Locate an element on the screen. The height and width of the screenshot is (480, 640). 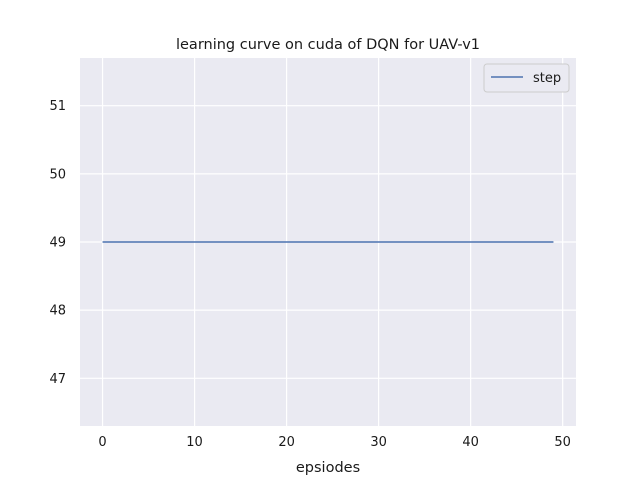
x-tick-label: 0 is located at coordinates (102, 442).